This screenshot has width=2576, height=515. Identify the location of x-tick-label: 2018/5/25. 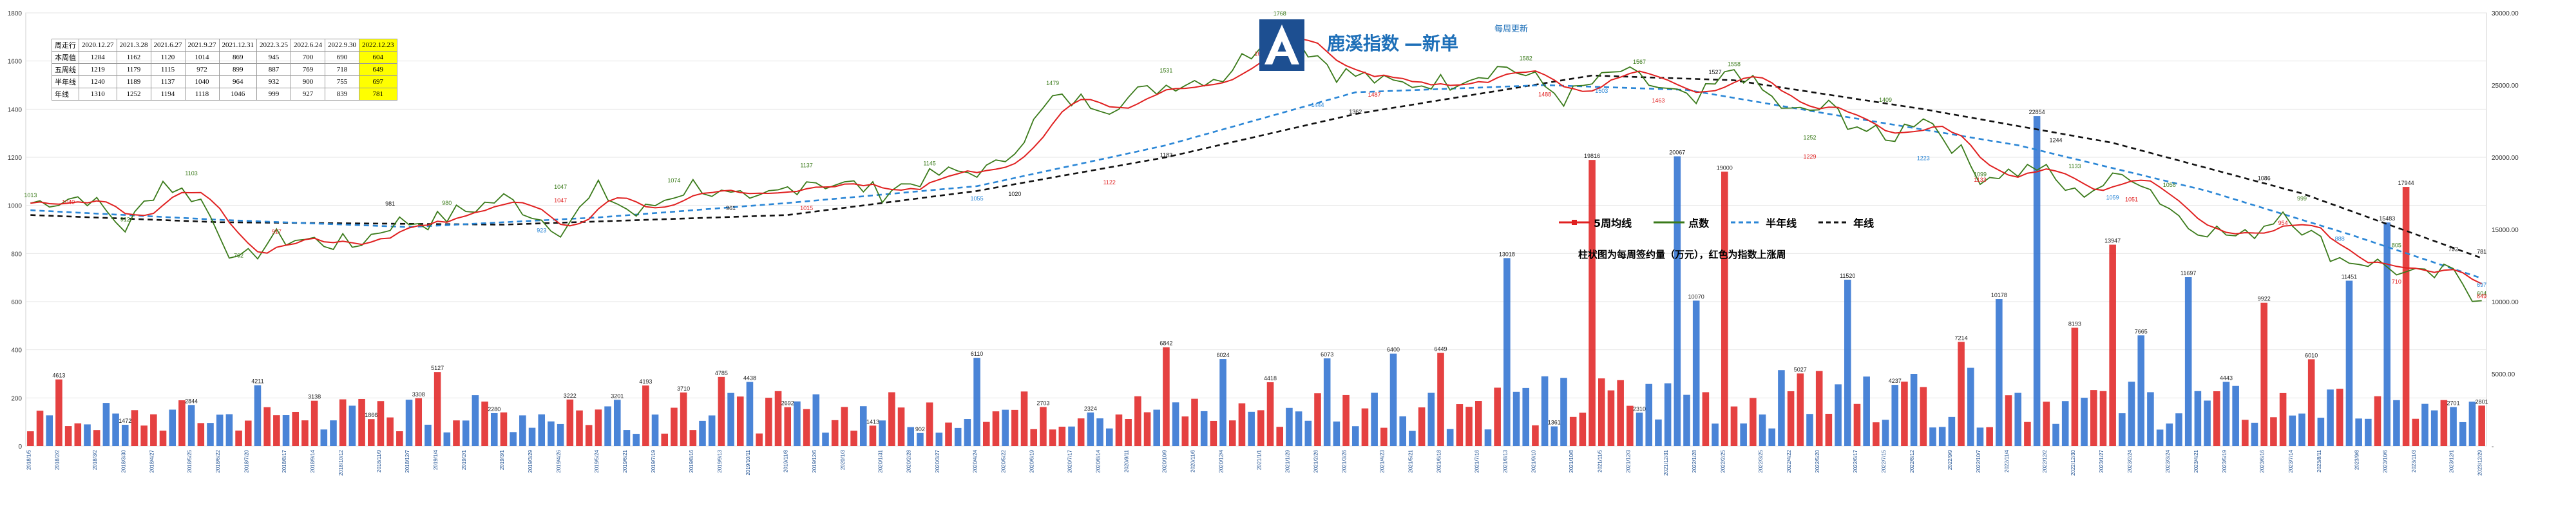
(190, 461).